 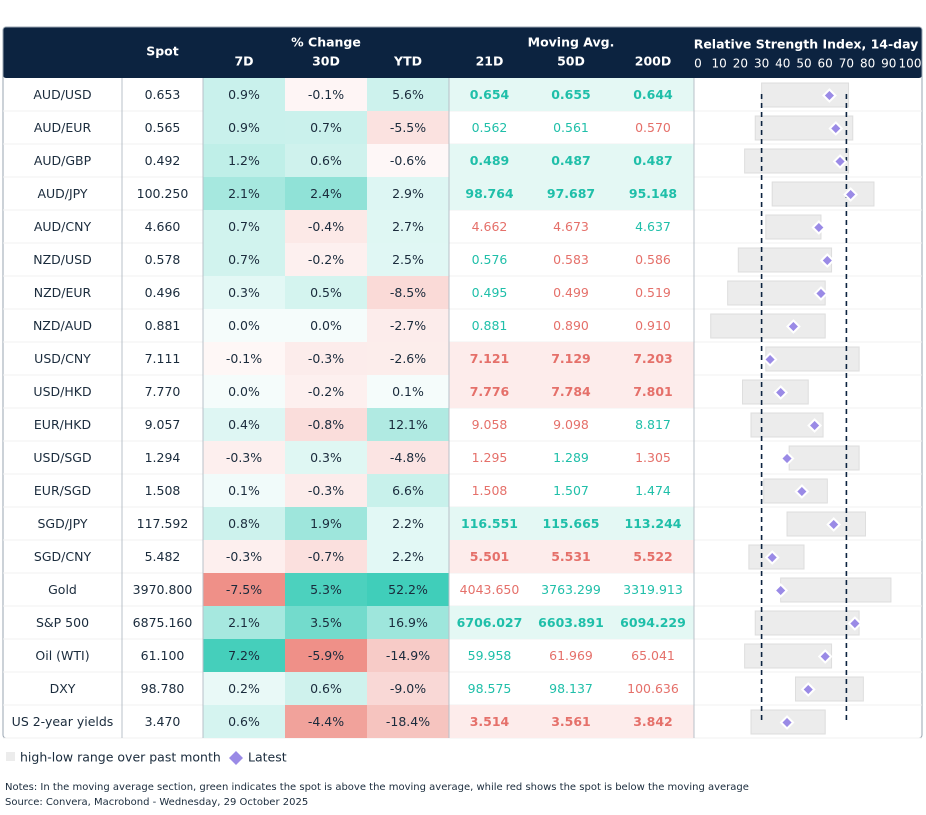 What do you see at coordinates (571, 358) in the screenshot?
I see `moving-avg: 7.129` at bounding box center [571, 358].